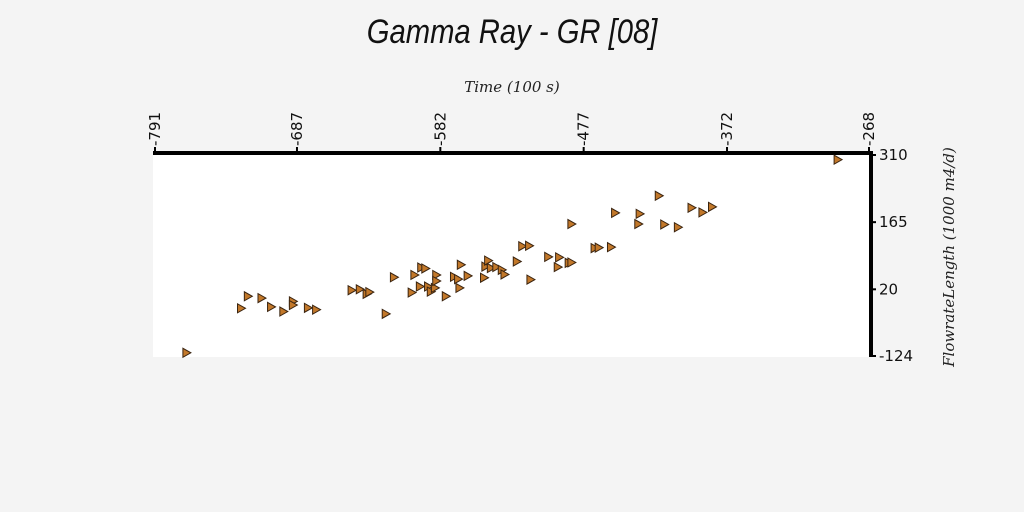 This screenshot has width=1024, height=512. Describe the element at coordinates (896, 356) in the screenshot. I see `y-tick-label: -124` at that location.